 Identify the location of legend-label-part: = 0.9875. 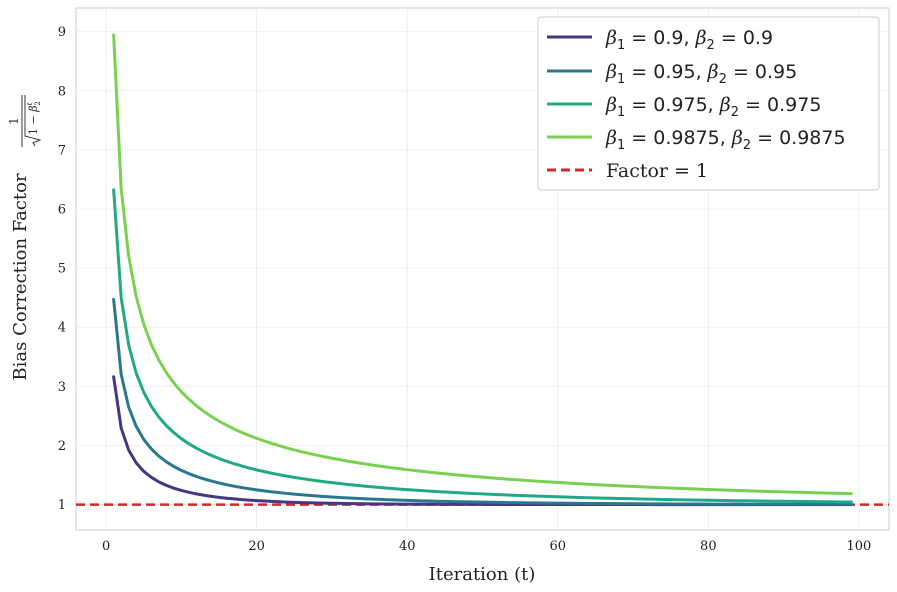
(798, 138).